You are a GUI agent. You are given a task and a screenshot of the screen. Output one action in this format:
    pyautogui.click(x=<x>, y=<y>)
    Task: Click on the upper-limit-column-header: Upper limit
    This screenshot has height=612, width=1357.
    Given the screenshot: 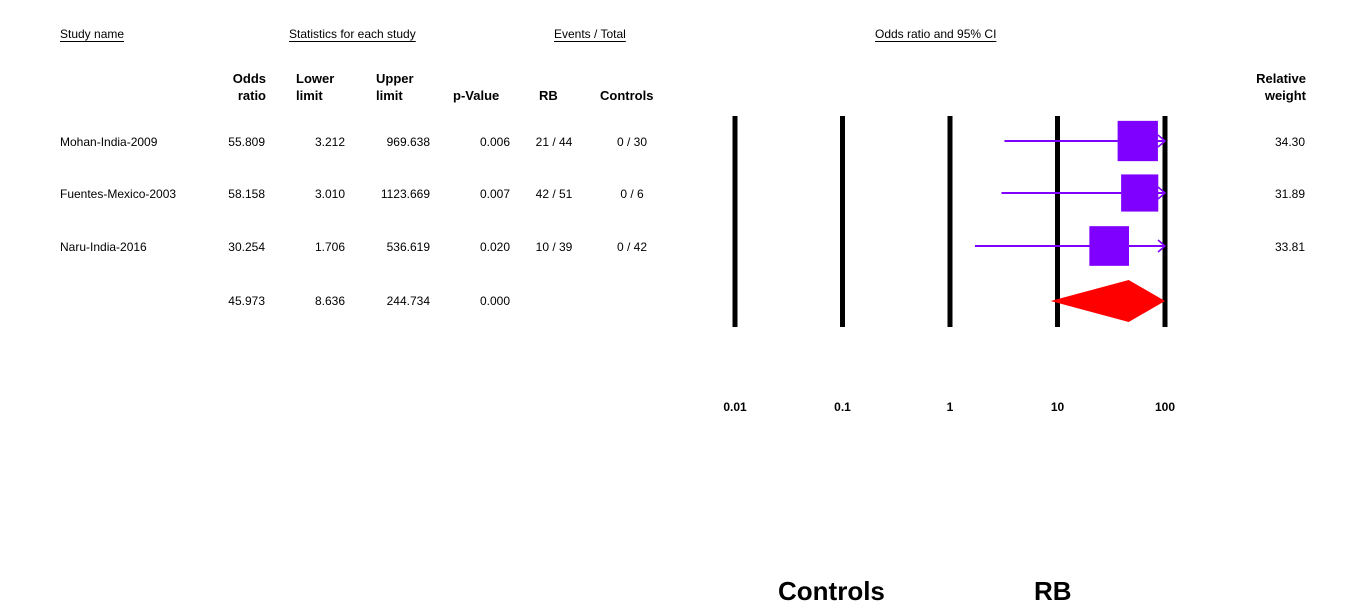 What is the action you would take?
    pyautogui.click(x=395, y=87)
    